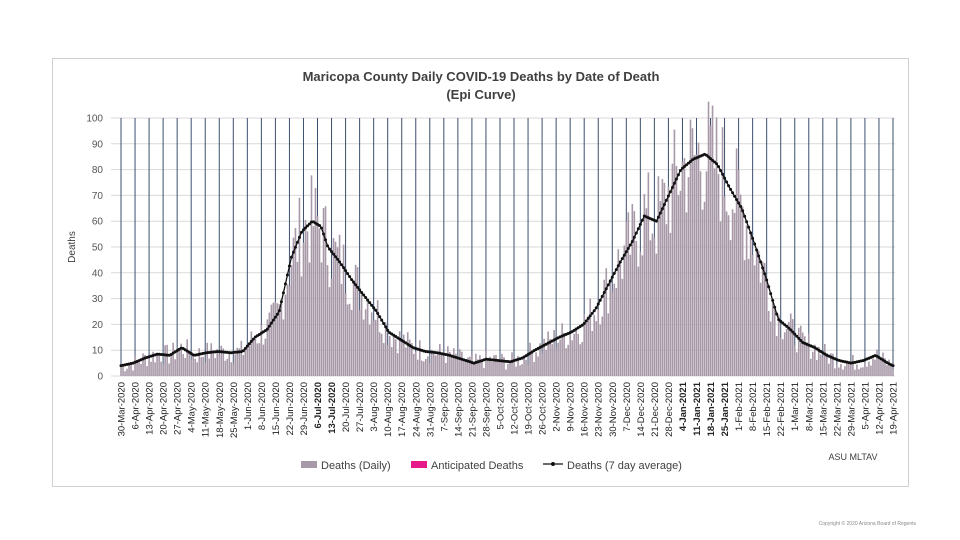  What do you see at coordinates (192, 407) in the screenshot?
I see `x-tick-label: 4-May-2020` at bounding box center [192, 407].